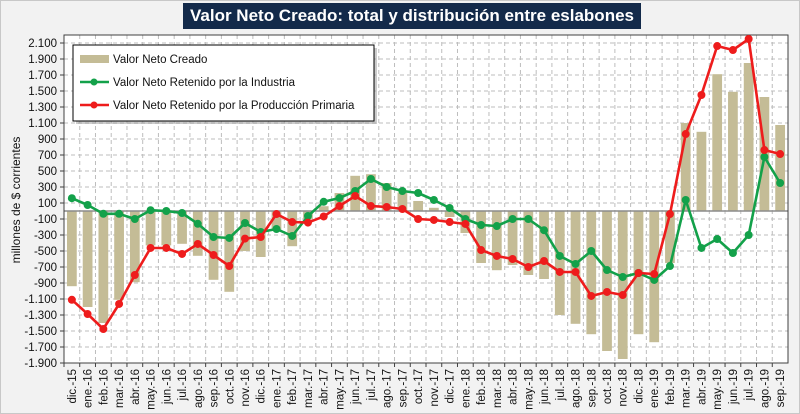 The width and height of the screenshot is (800, 414). Describe the element at coordinates (654, 279) in the screenshot. I see `point-series-1-ene.-19` at that location.